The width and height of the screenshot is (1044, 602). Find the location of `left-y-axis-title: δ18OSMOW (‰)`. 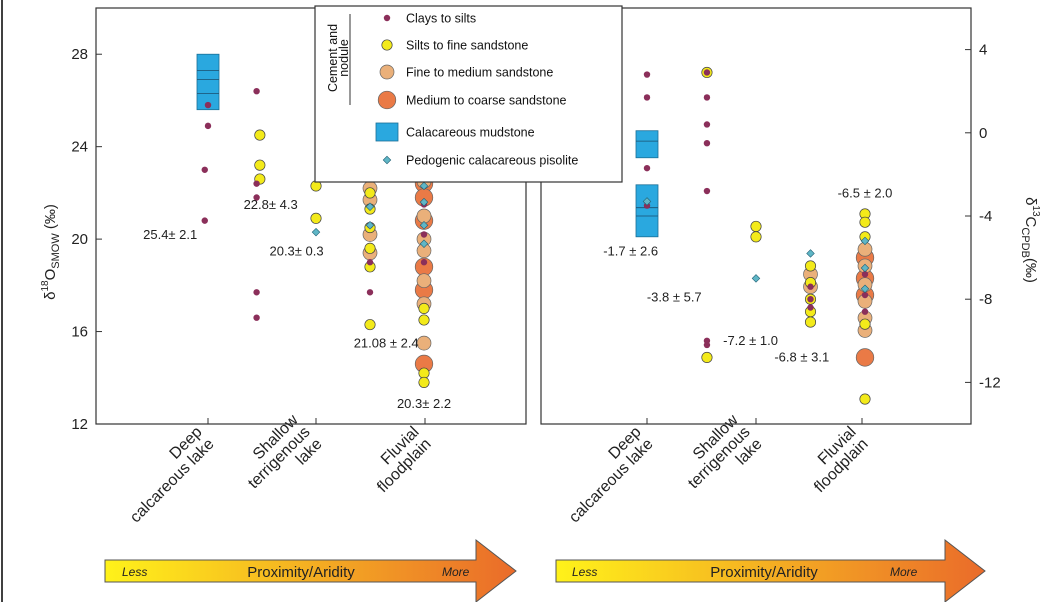

left-y-axis-title: δ18OSMOW (‰) is located at coordinates (51, 252).